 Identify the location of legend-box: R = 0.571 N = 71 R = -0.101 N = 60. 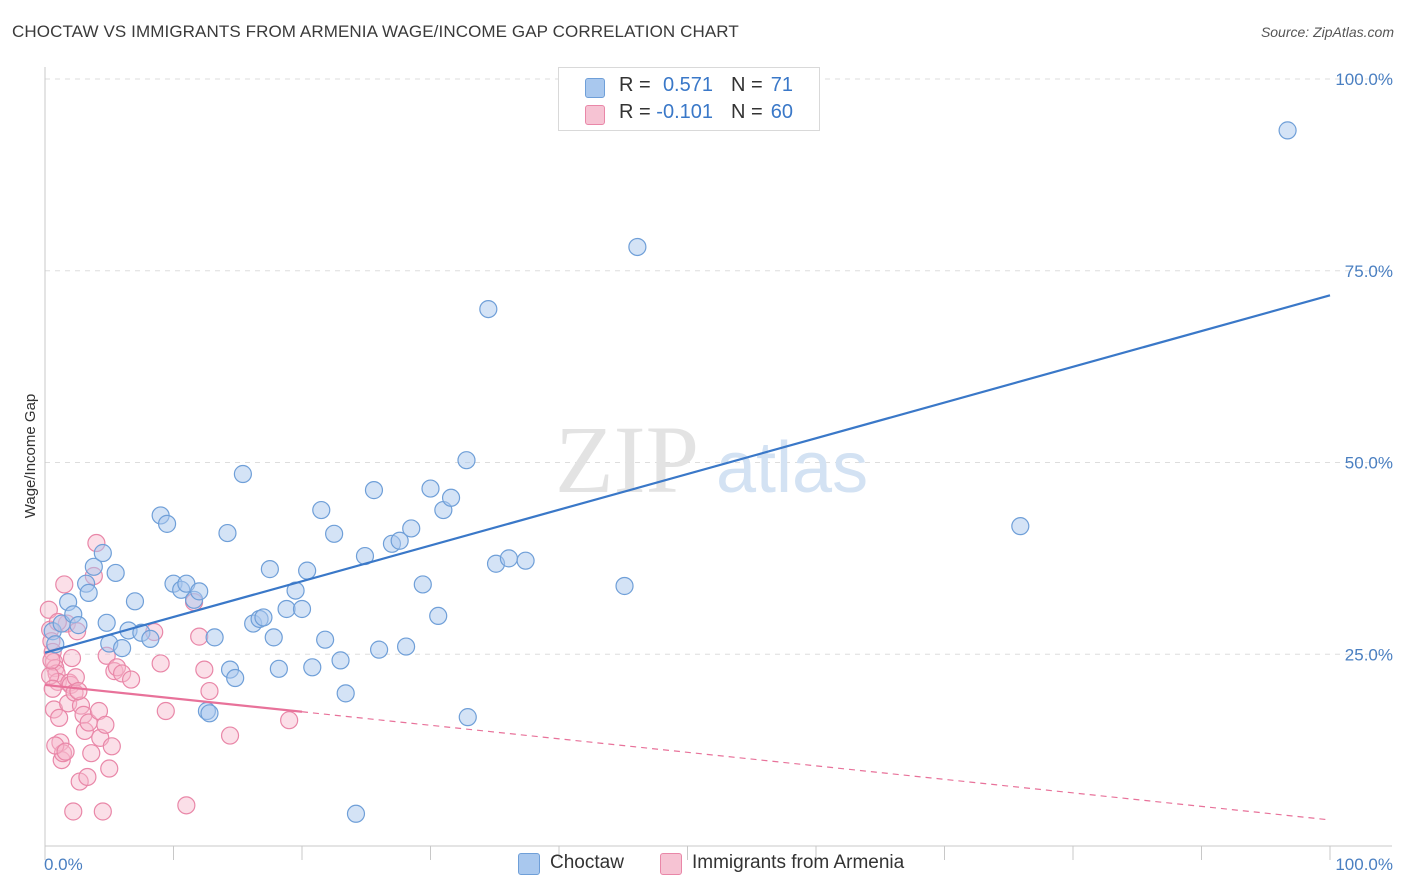
(689, 99).